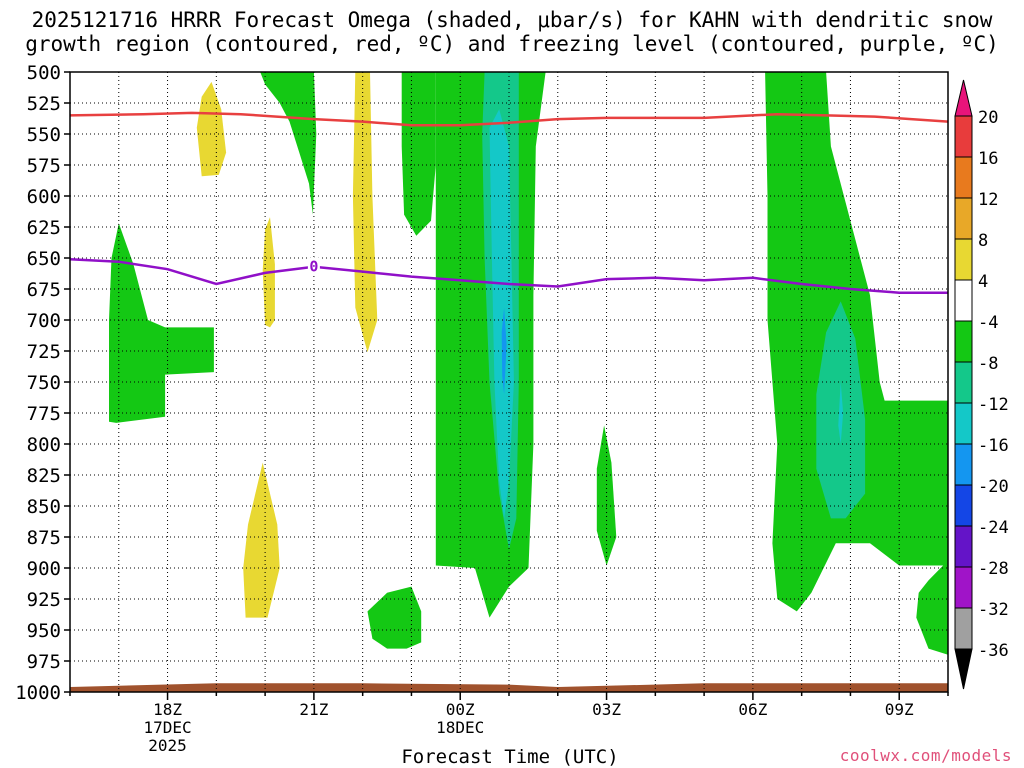 Image resolution: width=1024 pixels, height=768 pixels. Describe the element at coordinates (44, 197) in the screenshot. I see `y-tick-label-600: 600` at that location.